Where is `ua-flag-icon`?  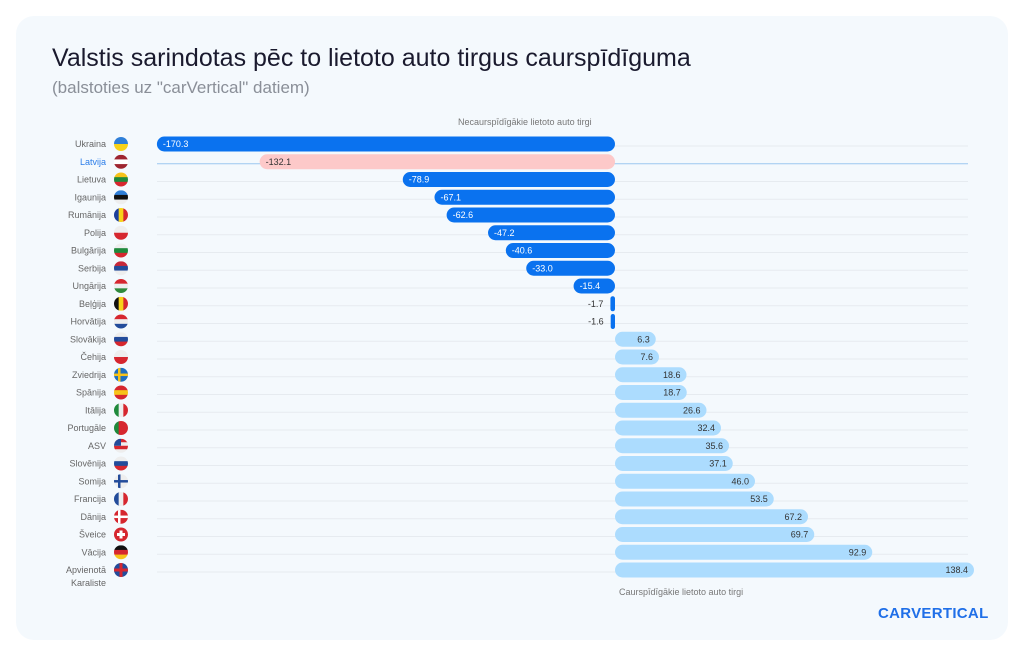 ua-flag-icon is located at coordinates (121, 144).